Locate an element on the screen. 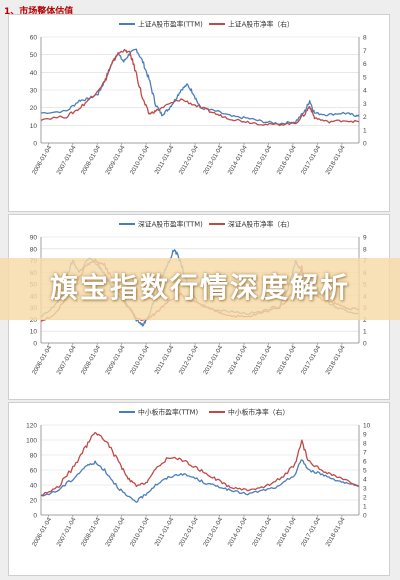  legend-label: 深证A股市盈率(TTM) is located at coordinates (170, 224).